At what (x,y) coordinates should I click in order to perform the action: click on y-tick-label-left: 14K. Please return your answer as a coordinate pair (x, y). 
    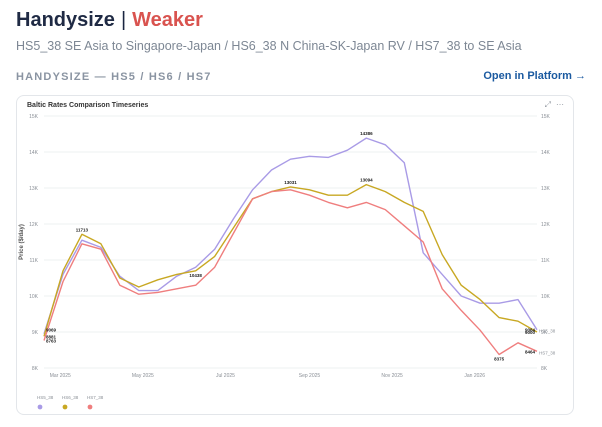
    Looking at the image, I should click on (34, 153).